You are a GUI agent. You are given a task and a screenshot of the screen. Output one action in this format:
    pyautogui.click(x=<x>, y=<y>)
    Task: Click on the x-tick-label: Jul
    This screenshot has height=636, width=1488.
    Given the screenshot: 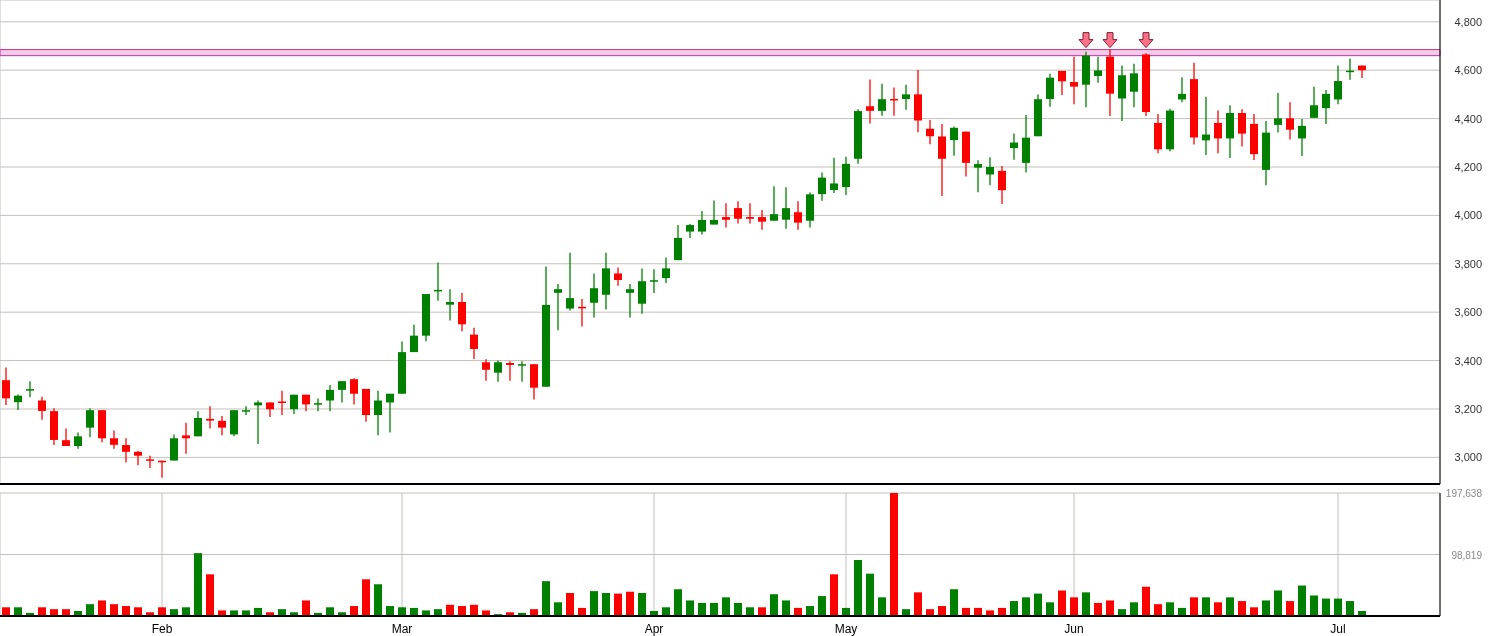 What is the action you would take?
    pyautogui.click(x=1338, y=628)
    